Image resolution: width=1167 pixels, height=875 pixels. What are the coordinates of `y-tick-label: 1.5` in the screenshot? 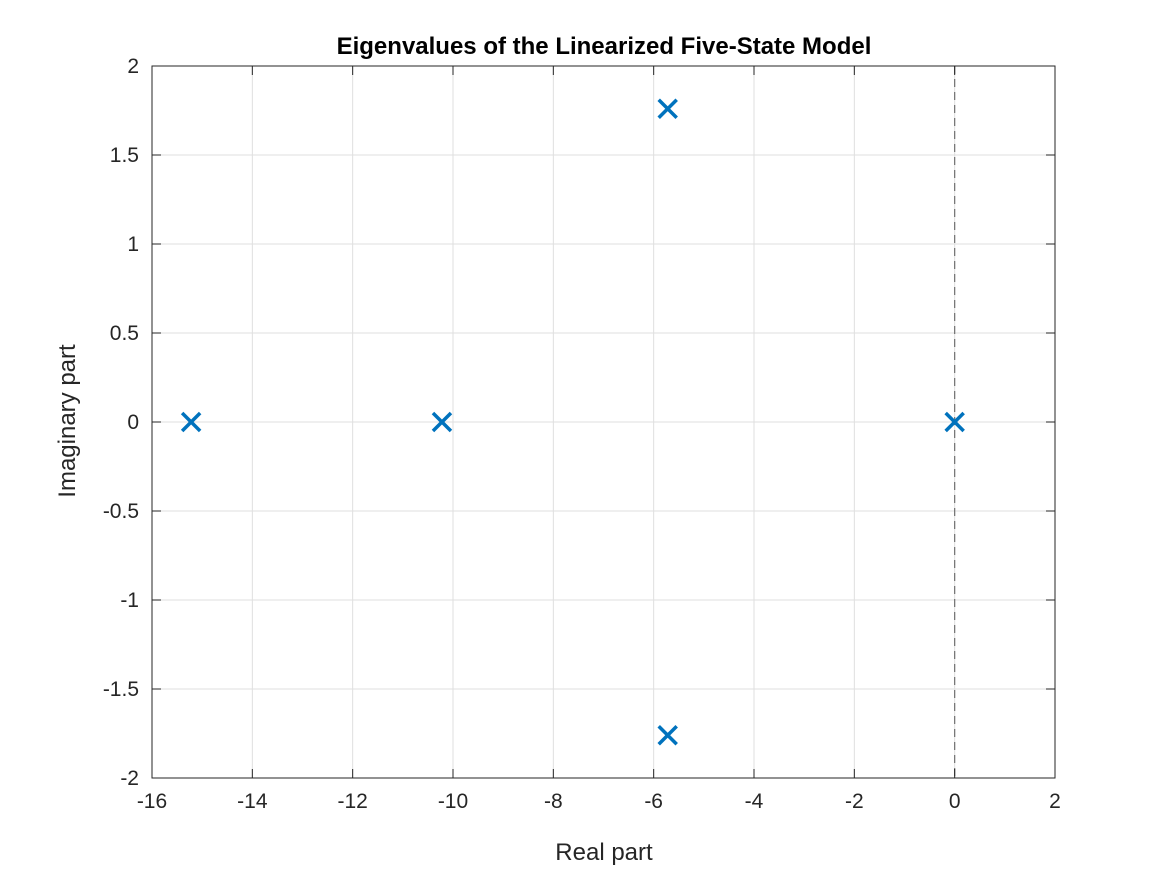 It's located at (124, 155).